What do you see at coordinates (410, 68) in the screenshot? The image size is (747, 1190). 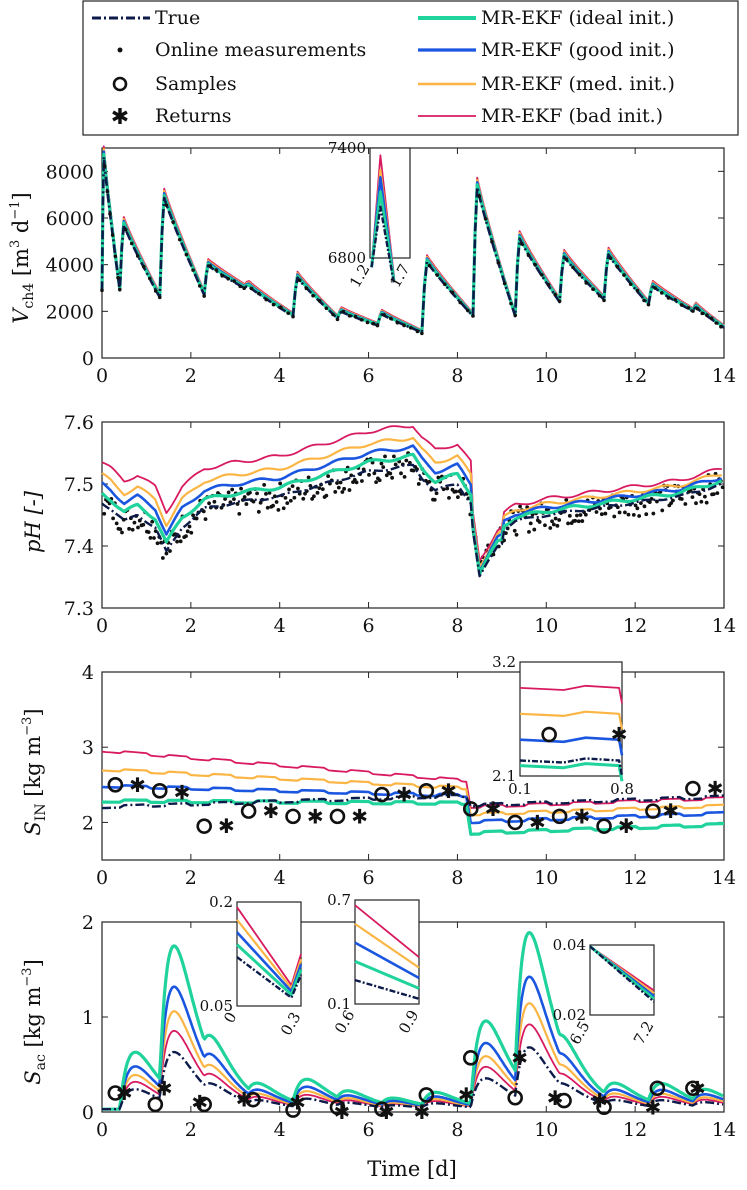 I see `legend-box` at bounding box center [410, 68].